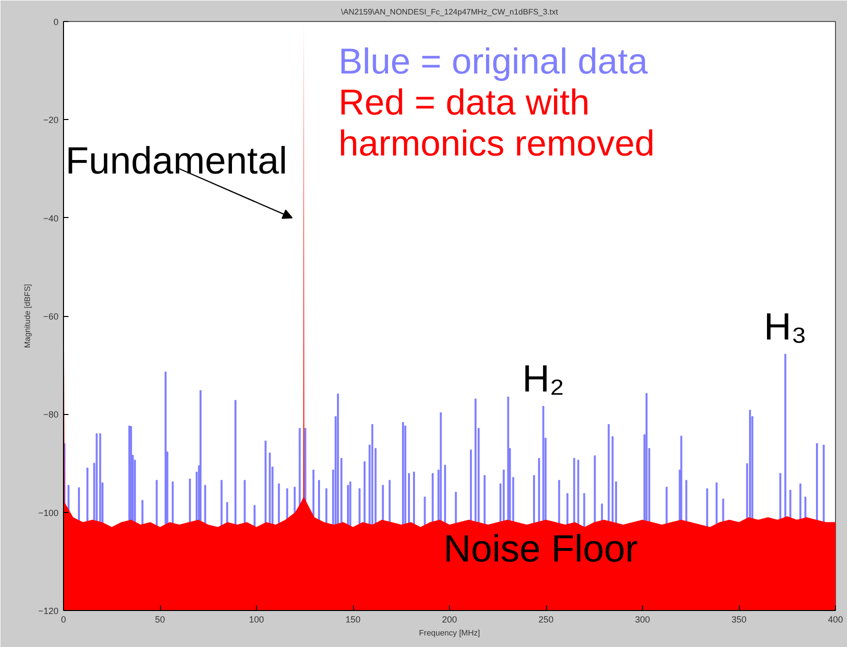 This screenshot has width=847, height=647. Describe the element at coordinates (177, 161) in the screenshot. I see `annotation: Fundamental` at that location.